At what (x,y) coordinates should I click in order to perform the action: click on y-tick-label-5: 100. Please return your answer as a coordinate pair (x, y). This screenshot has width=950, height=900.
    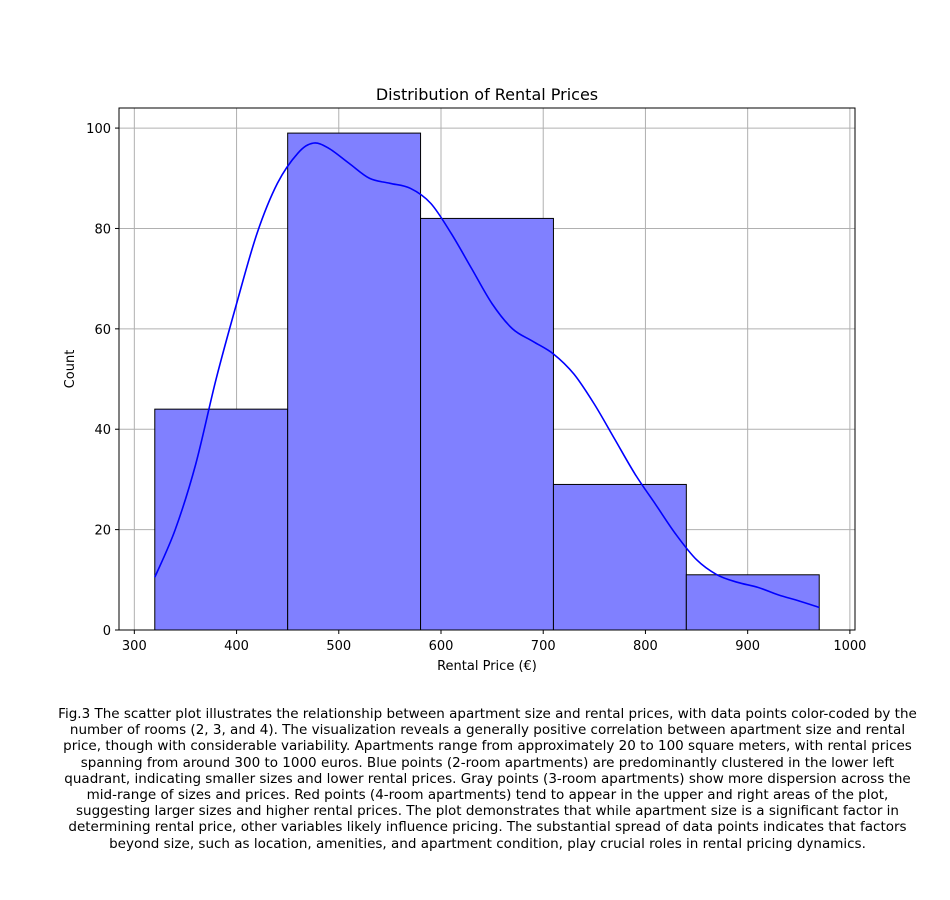
    Looking at the image, I should click on (98, 129).